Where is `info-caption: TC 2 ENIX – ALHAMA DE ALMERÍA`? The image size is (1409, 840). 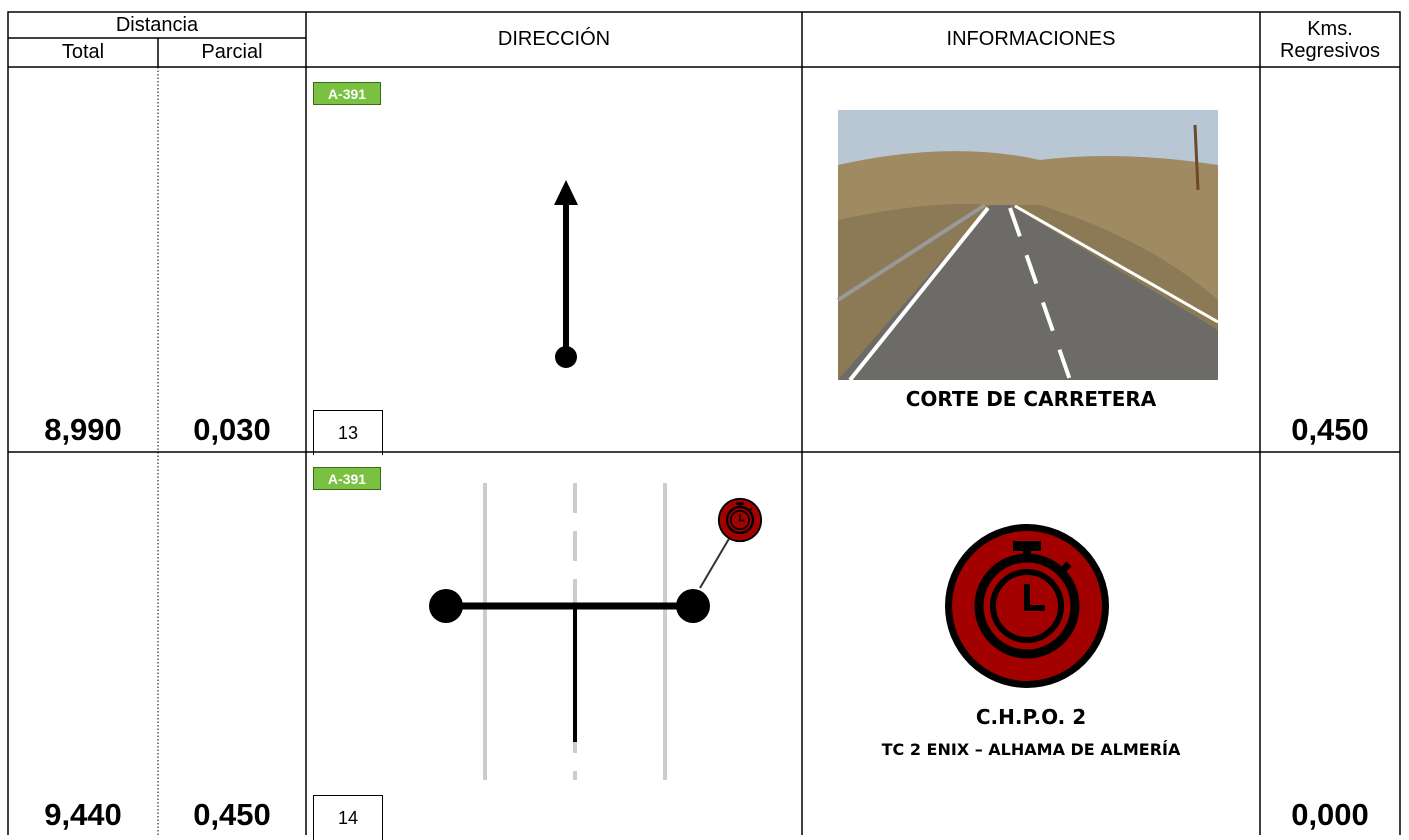
info-caption: TC 2 ENIX – ALHAMA DE ALMERÍA is located at coordinates (1031, 749).